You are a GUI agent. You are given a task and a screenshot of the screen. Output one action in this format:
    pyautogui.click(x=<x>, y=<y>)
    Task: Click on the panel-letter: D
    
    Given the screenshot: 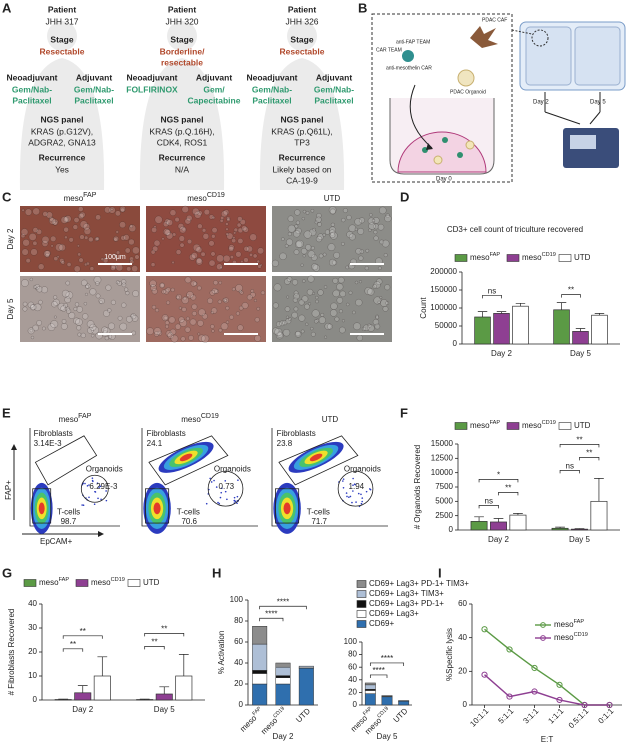 What is the action you would take?
    pyautogui.click(x=404, y=196)
    